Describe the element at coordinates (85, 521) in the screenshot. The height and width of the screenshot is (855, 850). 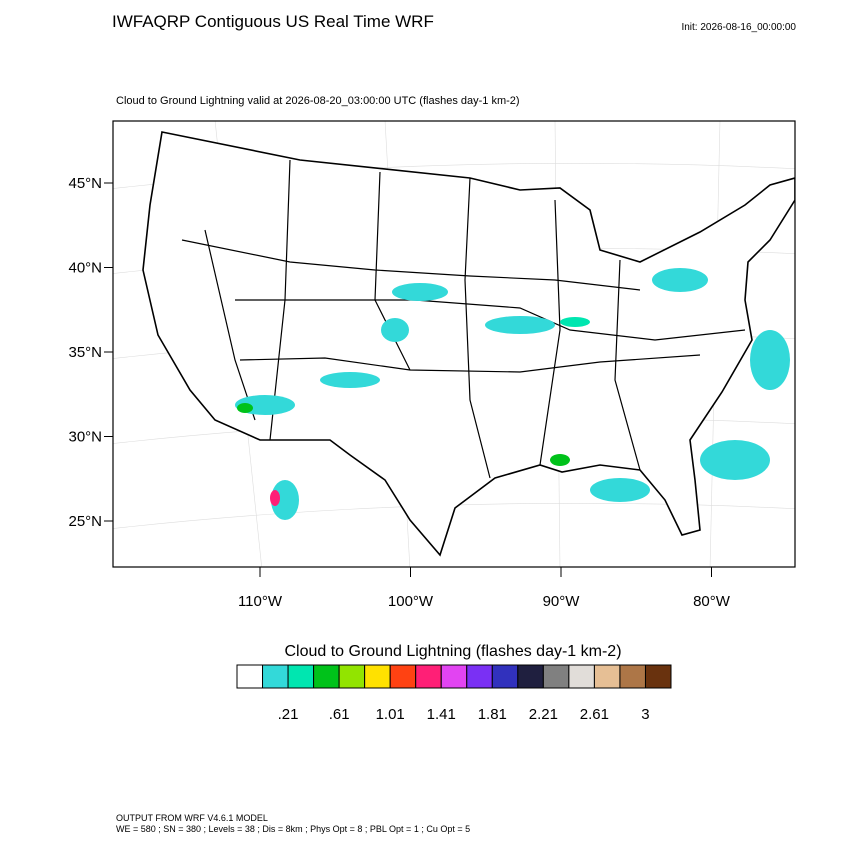
I see `lat-label: 25°N` at that location.